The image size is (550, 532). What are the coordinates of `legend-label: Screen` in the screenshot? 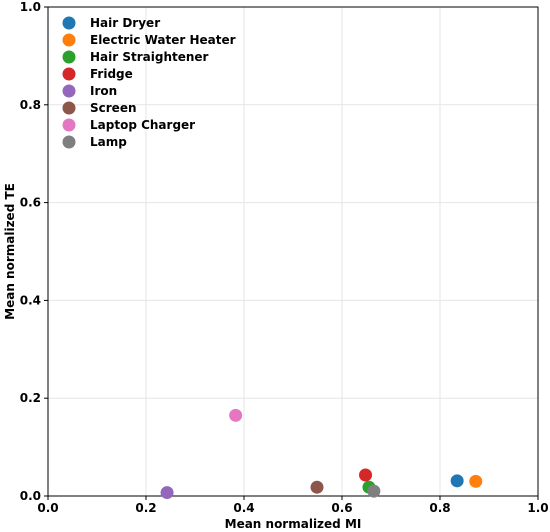 It's located at (113, 108).